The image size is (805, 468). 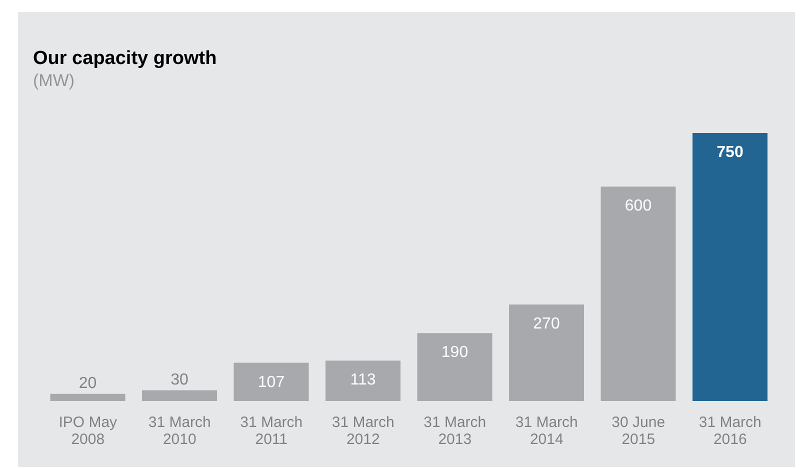 What do you see at coordinates (638, 206) in the screenshot?
I see `data-label: 600` at bounding box center [638, 206].